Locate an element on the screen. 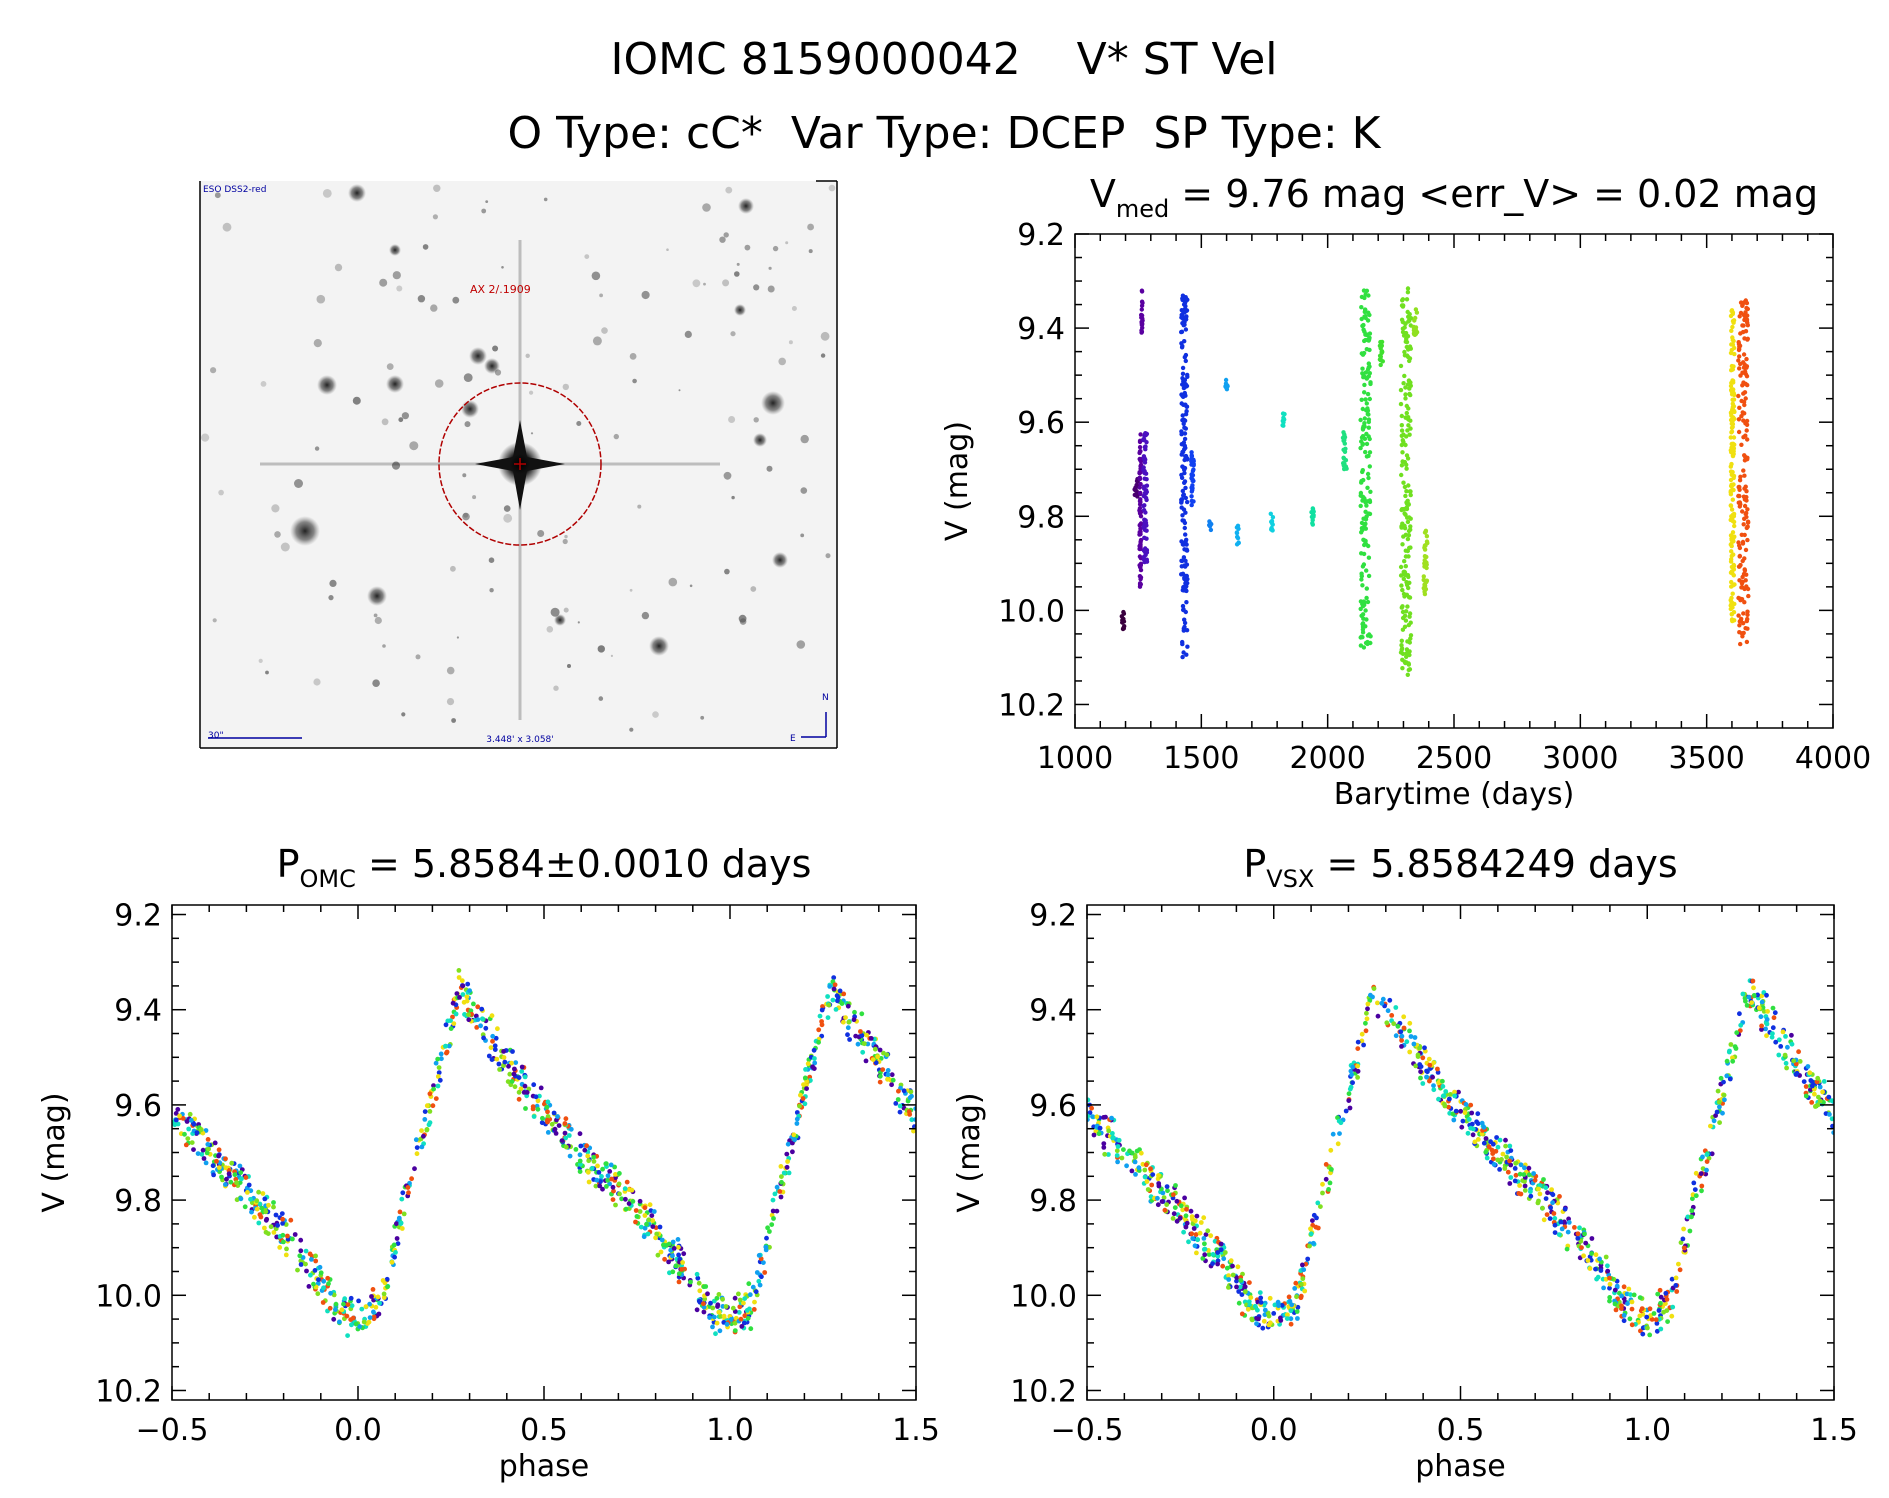 The width and height of the screenshot is (1889, 1498). plot-frame is located at coordinates (544, 1152).